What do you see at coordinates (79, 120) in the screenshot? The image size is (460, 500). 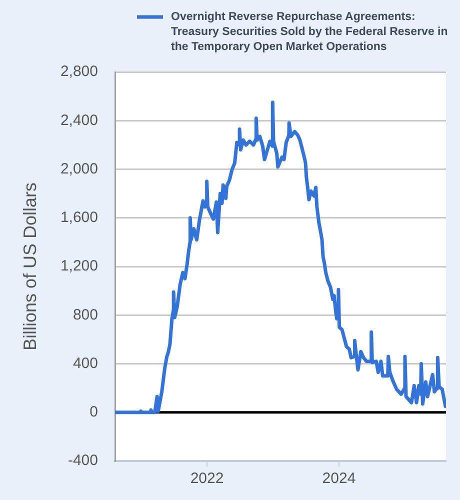 I see `y-tick-label: 2,400` at bounding box center [79, 120].